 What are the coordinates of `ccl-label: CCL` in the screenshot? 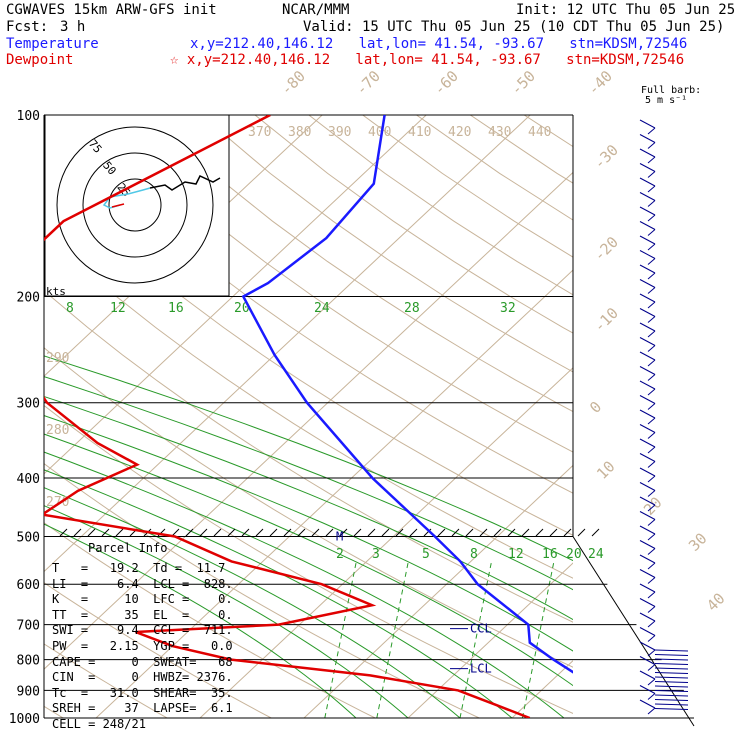 It's located at (481, 629).